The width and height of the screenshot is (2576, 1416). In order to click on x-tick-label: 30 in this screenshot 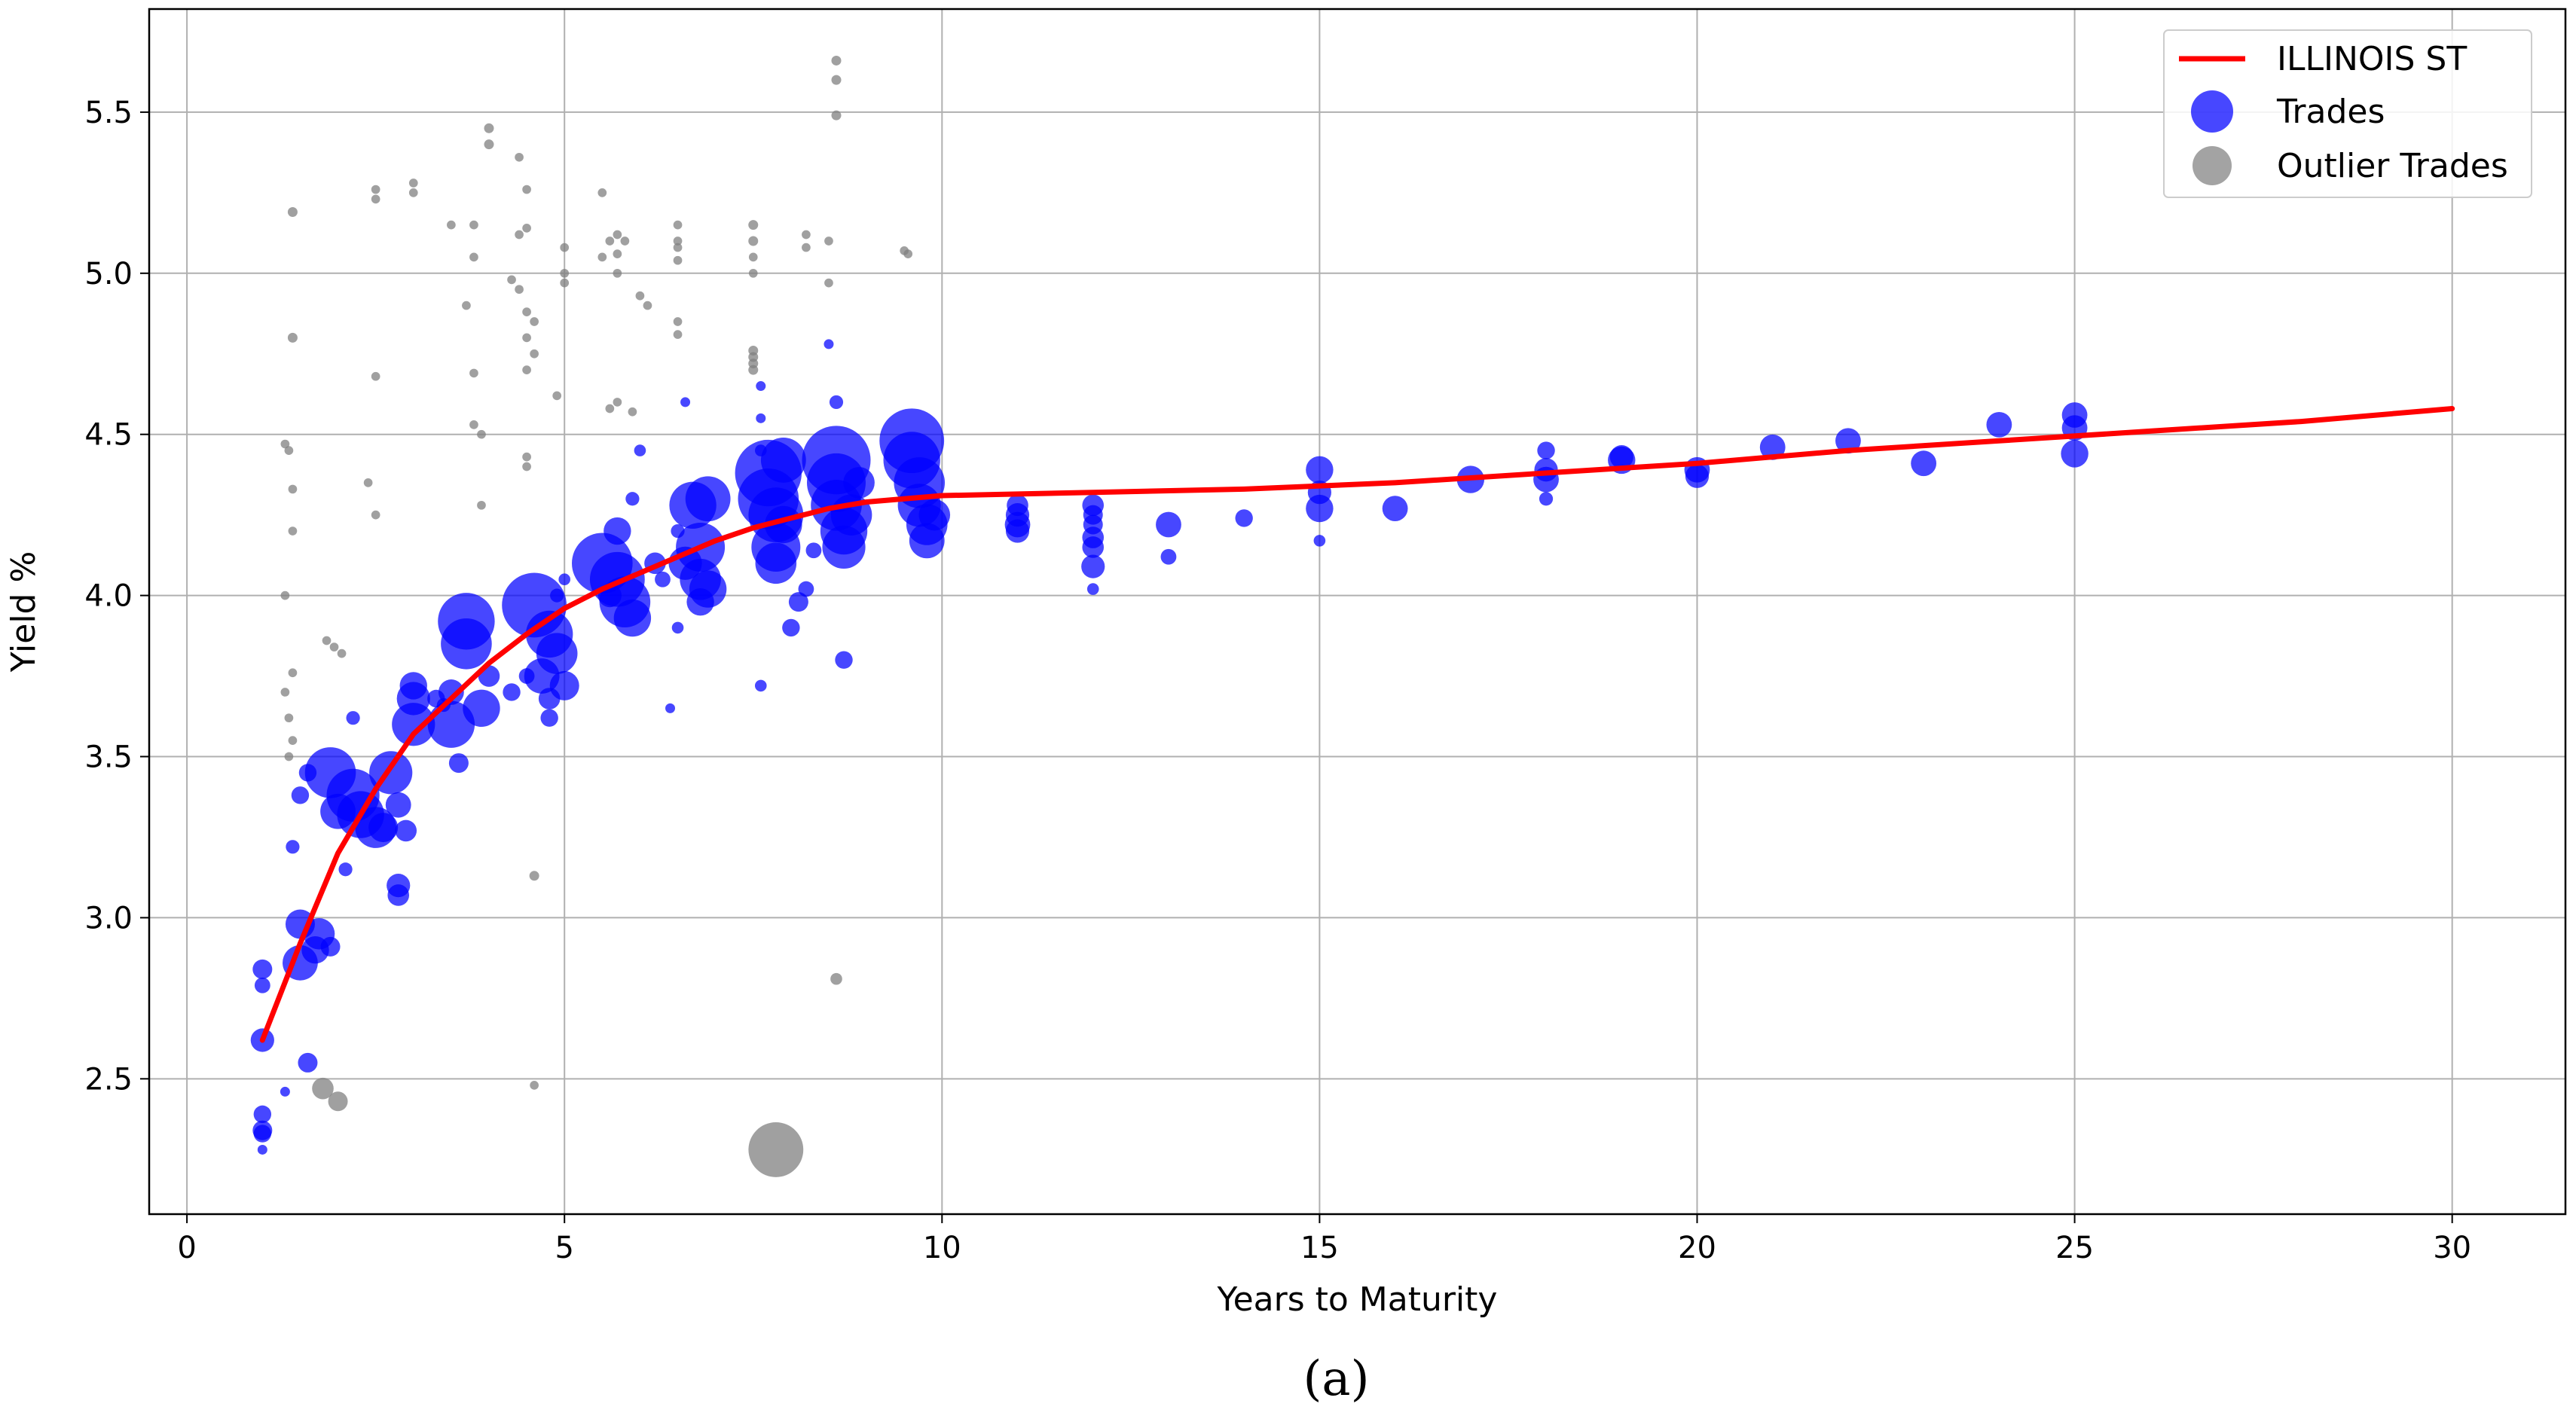, I will do `click(2452, 1248)`.